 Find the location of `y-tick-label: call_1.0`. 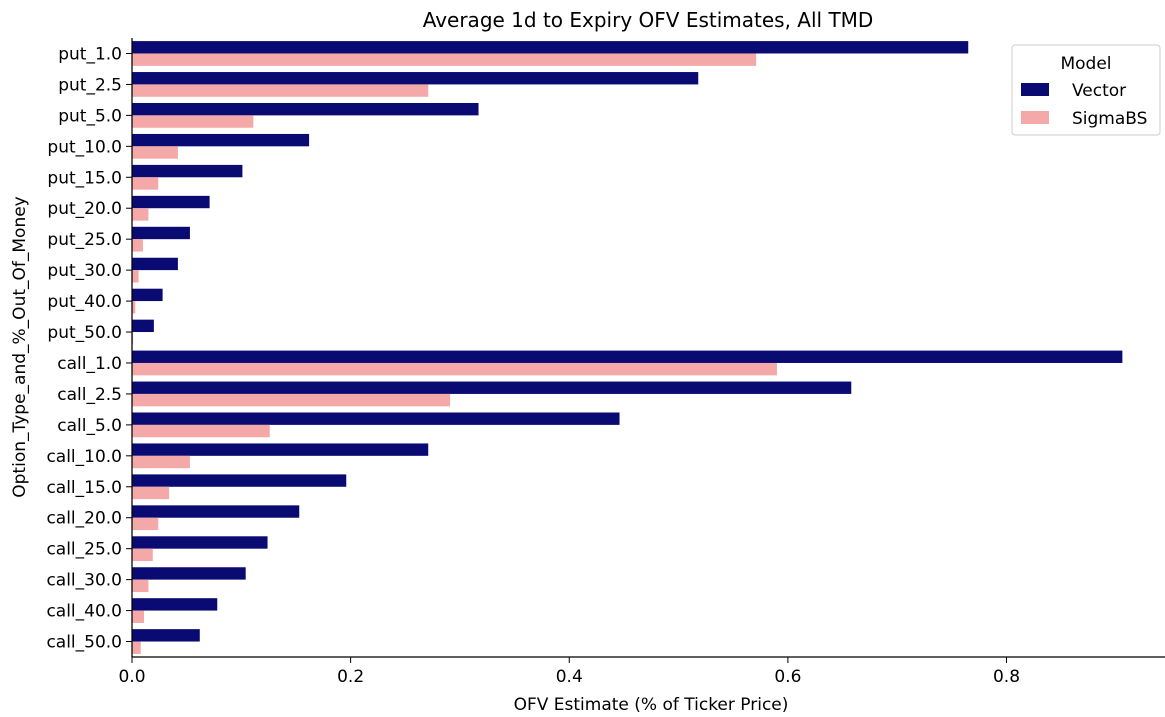

y-tick-label: call_1.0 is located at coordinates (89, 364).